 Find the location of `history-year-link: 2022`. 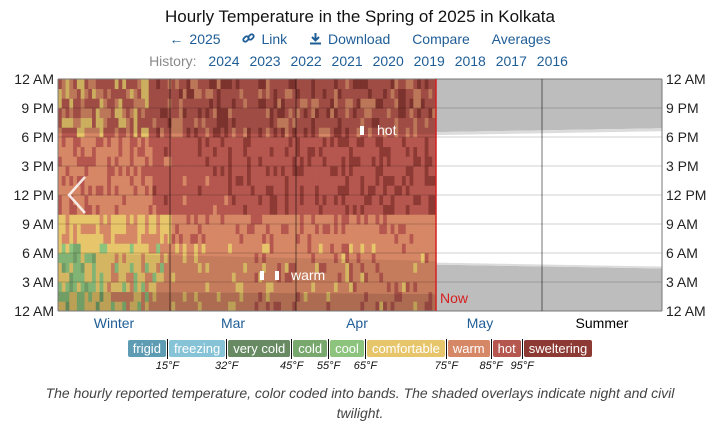

history-year-link: 2022 is located at coordinates (306, 61).